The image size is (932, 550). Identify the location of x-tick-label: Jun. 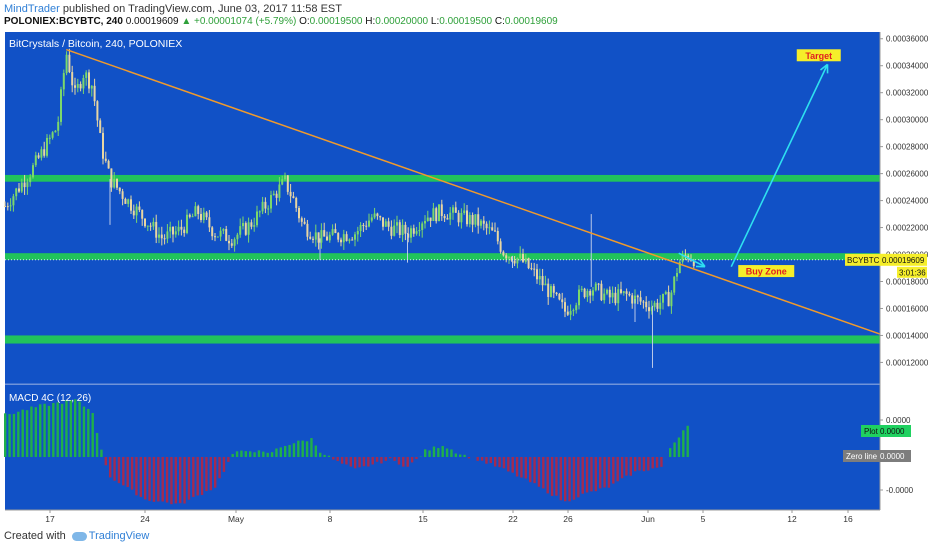
(648, 519).